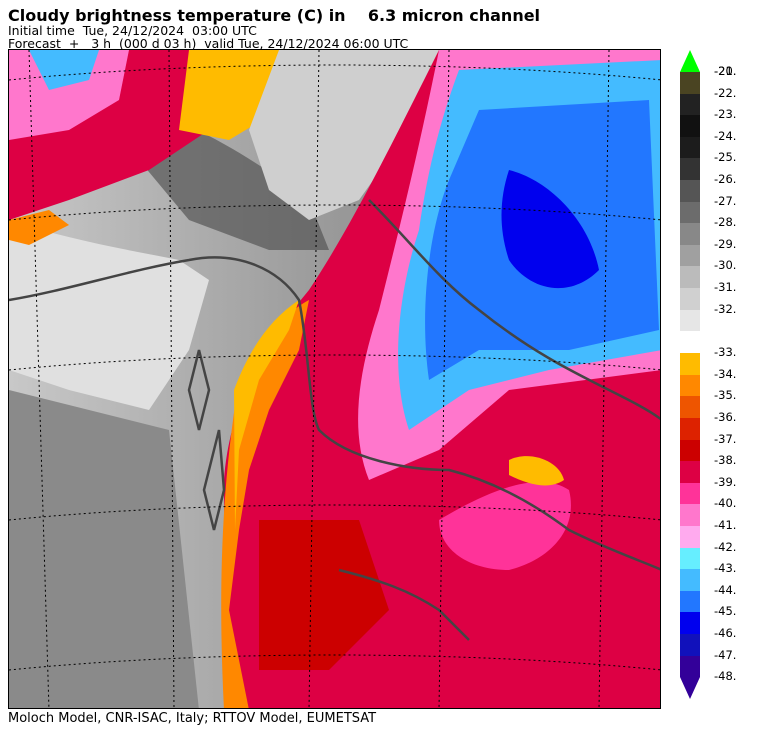 The width and height of the screenshot is (760, 731). What do you see at coordinates (725, 222) in the screenshot?
I see `legend-label: -28.` at bounding box center [725, 222].